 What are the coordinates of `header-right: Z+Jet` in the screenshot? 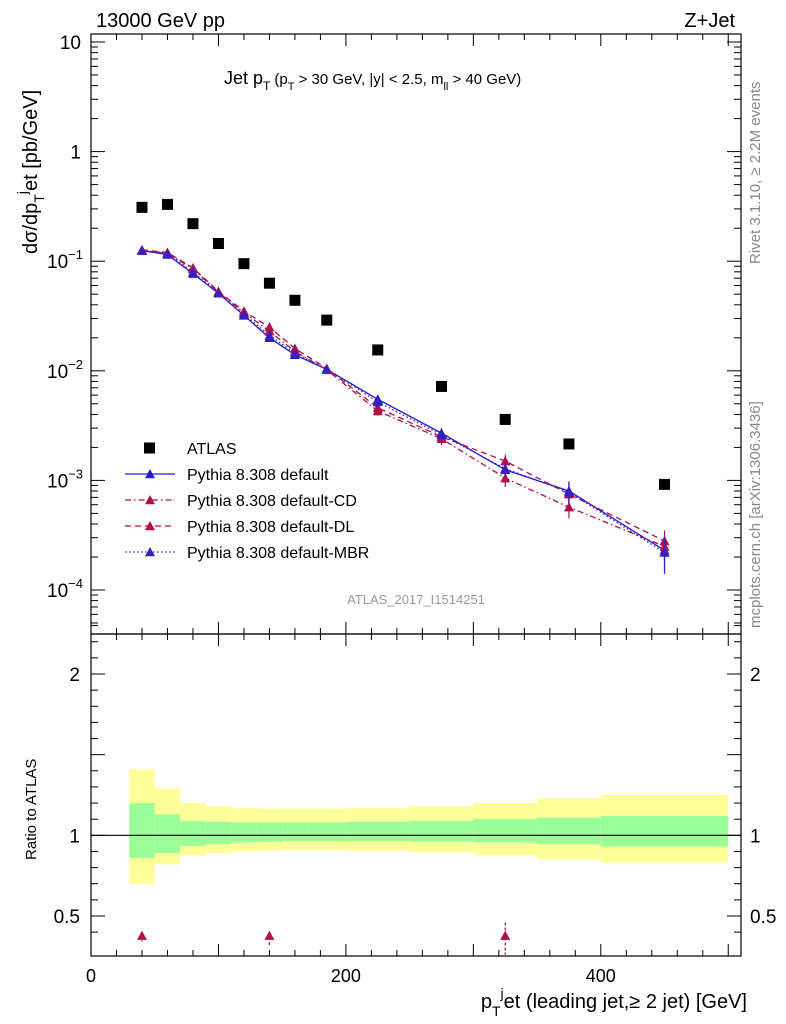 It's located at (709, 21).